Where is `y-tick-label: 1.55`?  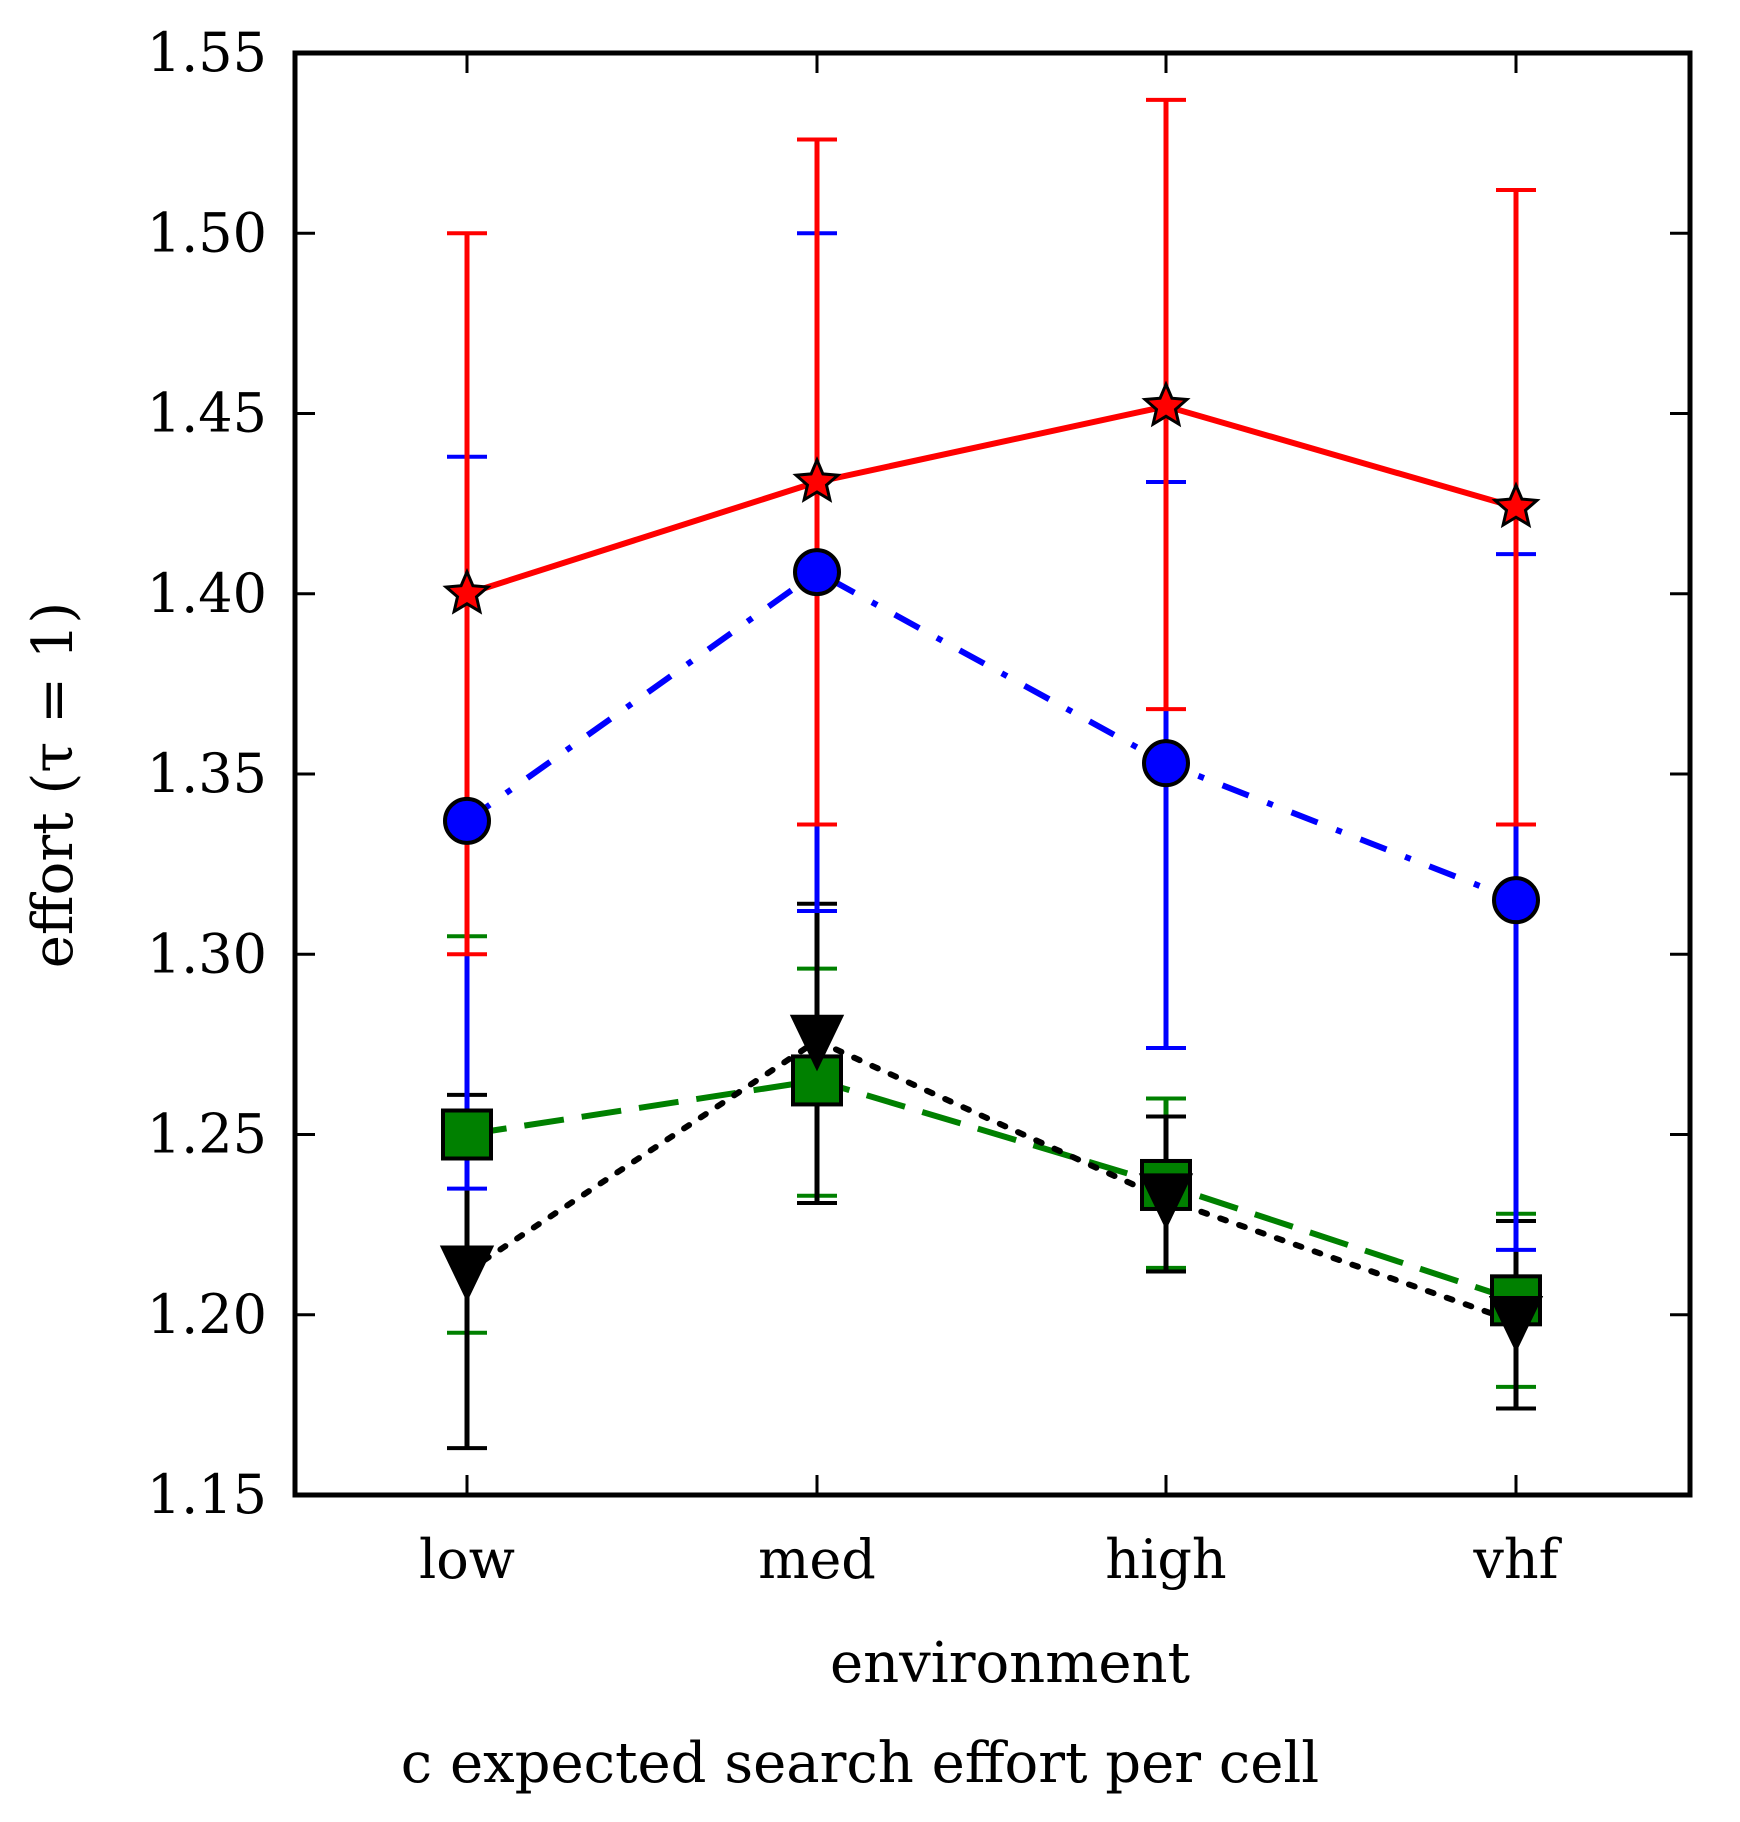
y-tick-label: 1.55 is located at coordinates (207, 52).